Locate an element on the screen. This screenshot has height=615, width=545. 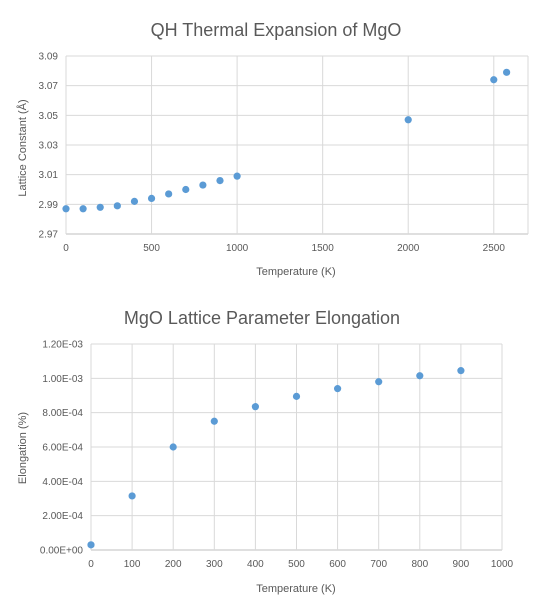
y-tick-label: 2.00E-04 is located at coordinates (62, 516).